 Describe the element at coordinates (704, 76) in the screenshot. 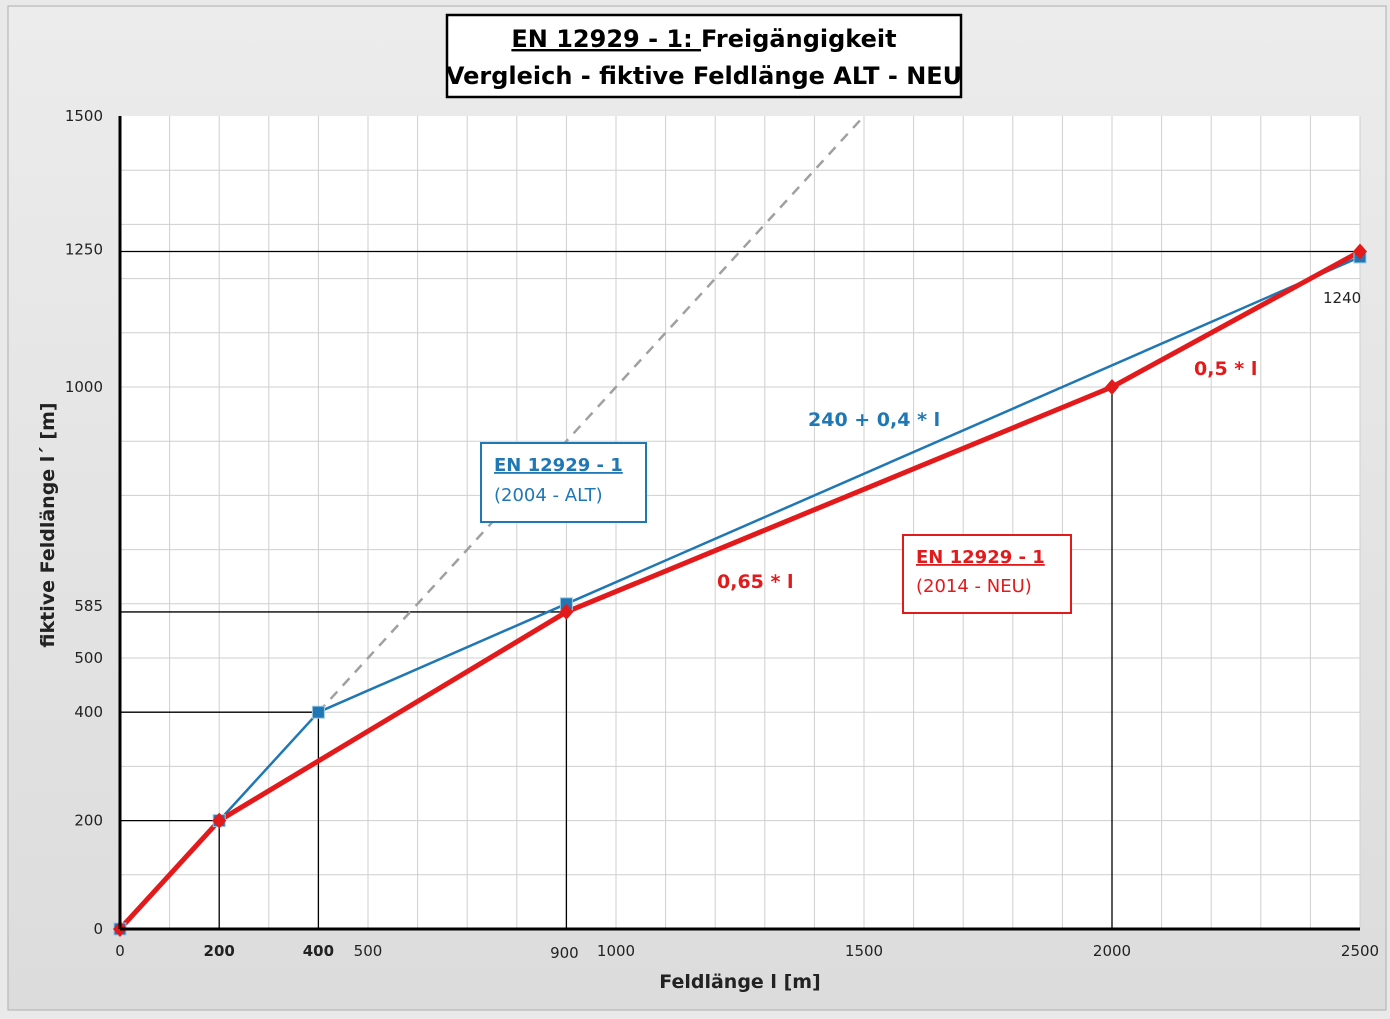

I see `chart-title-line2: Vergleich - fiktive Feldlänge ALT - NEU` at that location.